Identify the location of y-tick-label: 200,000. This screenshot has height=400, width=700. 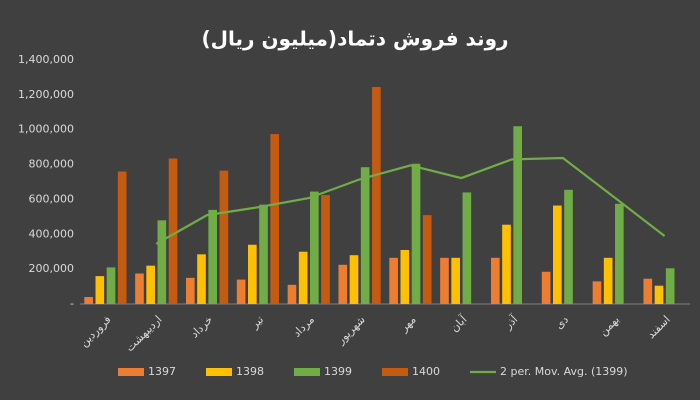
(52, 268).